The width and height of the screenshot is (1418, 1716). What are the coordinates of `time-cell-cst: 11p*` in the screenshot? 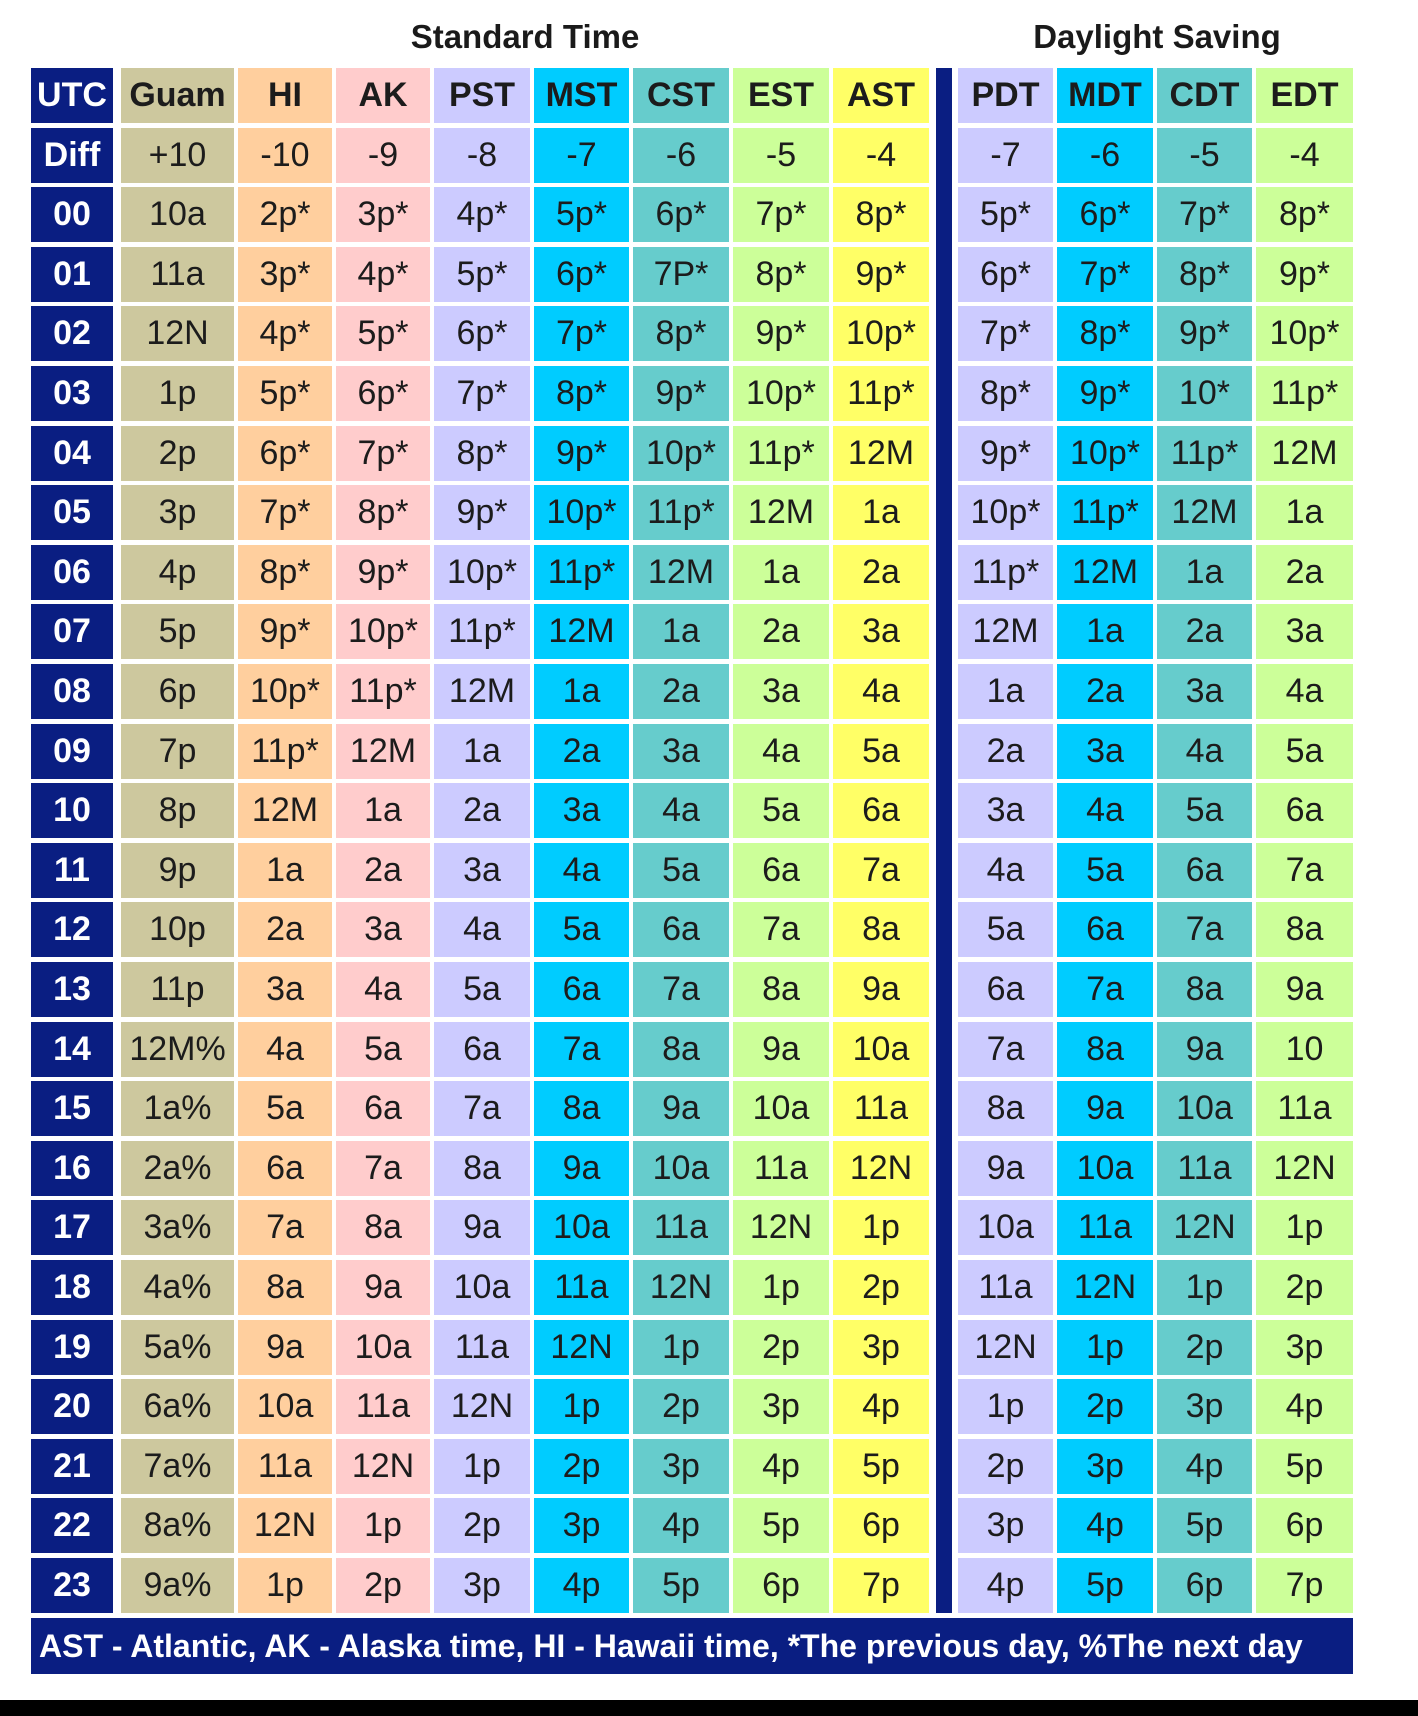 It's located at (681, 513).